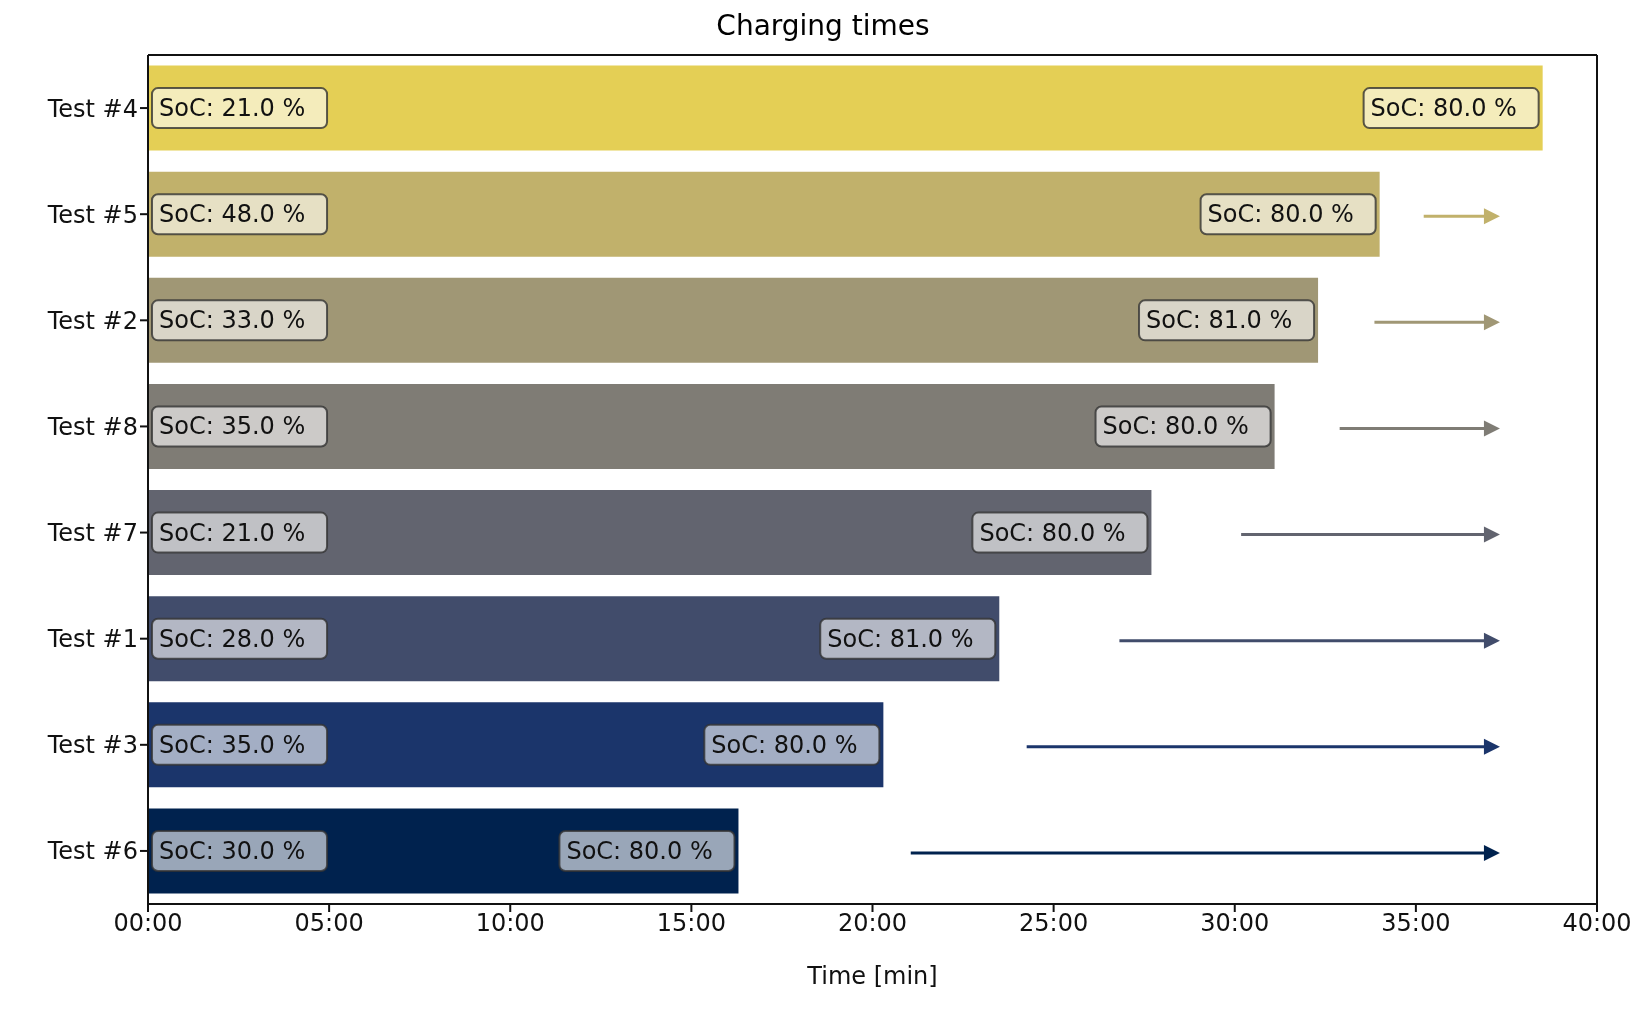 This screenshot has height=1019, width=1650. Describe the element at coordinates (1235, 923) in the screenshot. I see `x-tick-label: 30:00` at that location.